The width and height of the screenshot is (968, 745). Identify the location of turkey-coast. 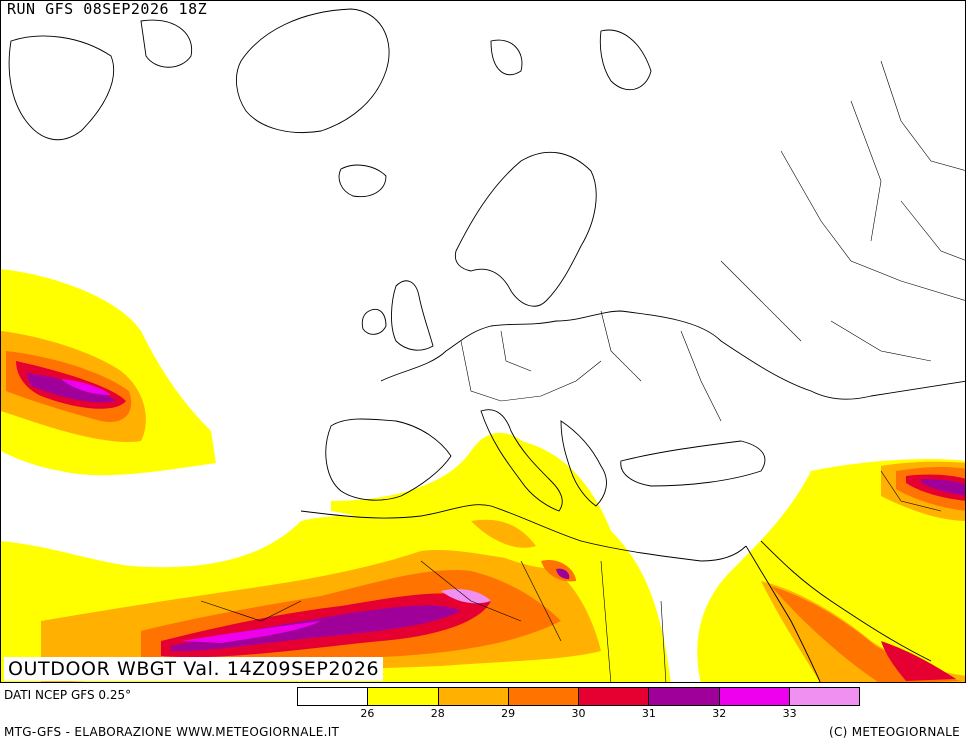
(693, 463).